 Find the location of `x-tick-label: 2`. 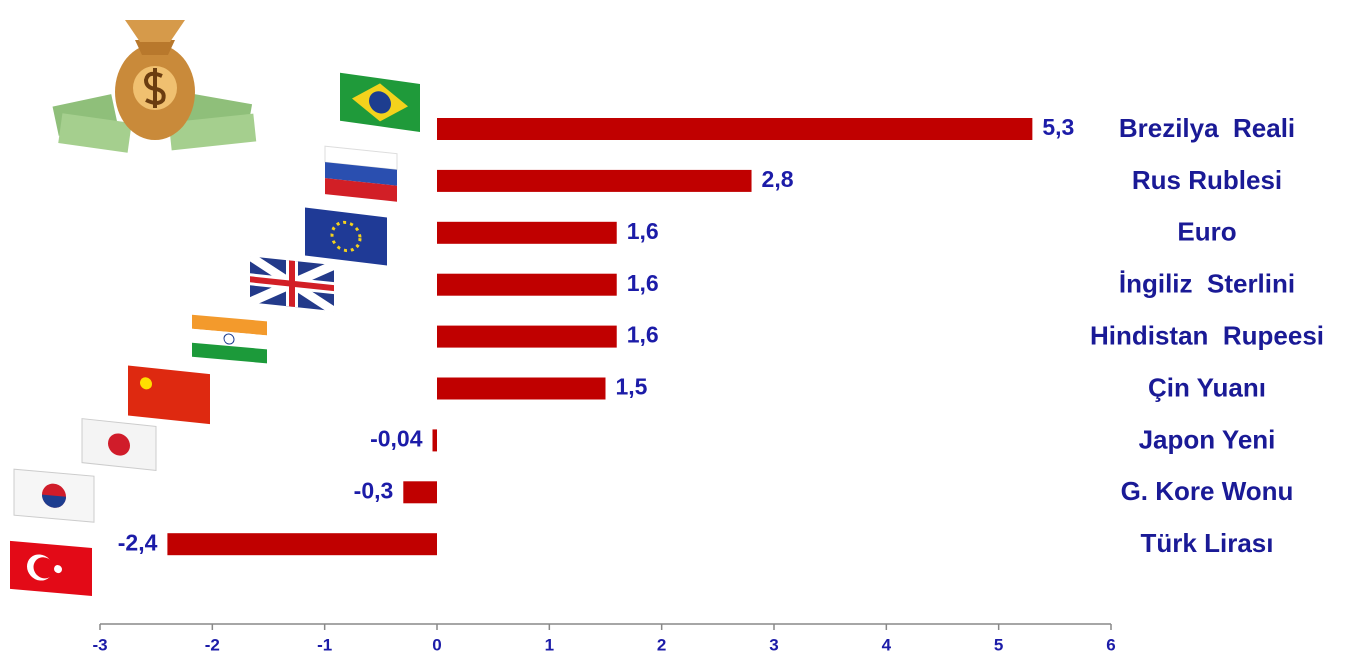

x-tick-label: 2 is located at coordinates (661, 644).